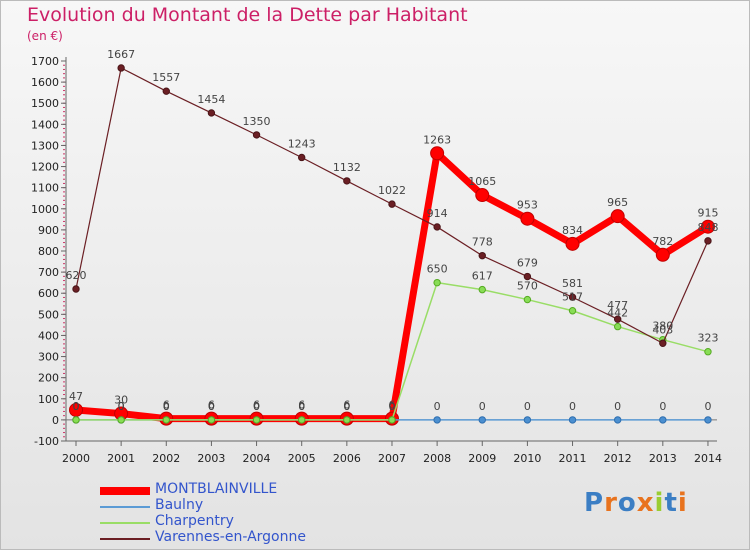 The width and height of the screenshot is (750, 550). I want to click on data-label-varennes-en-argonne: 1132, so click(347, 167).